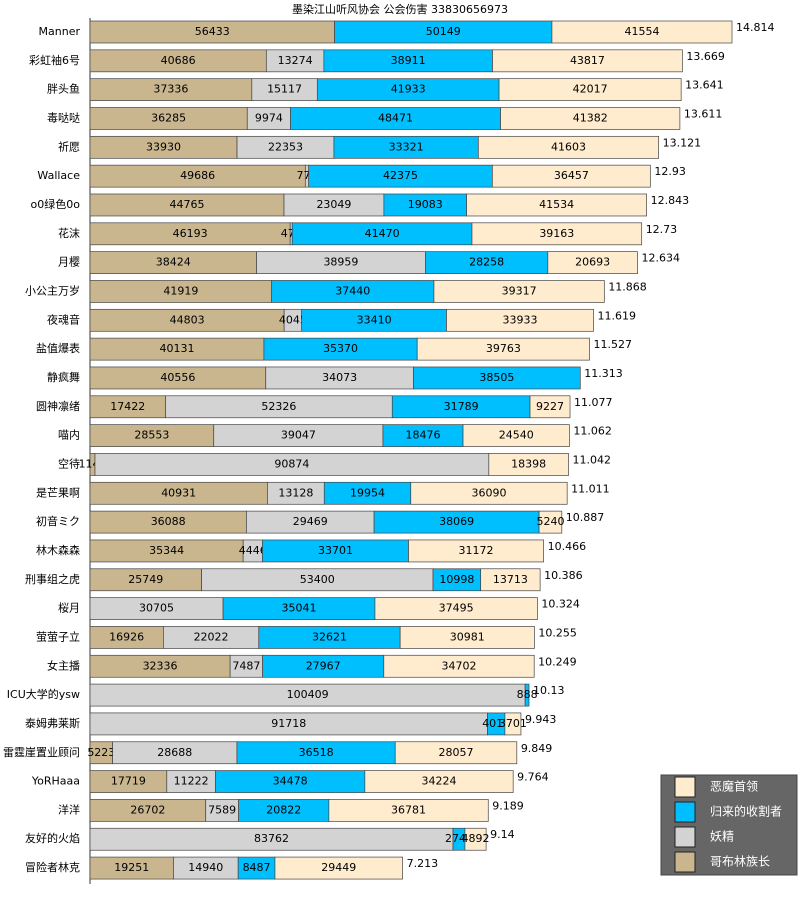  Describe the element at coordinates (52, 723) in the screenshot. I see `y-tick-label: 泰姆弗莱斯` at that location.